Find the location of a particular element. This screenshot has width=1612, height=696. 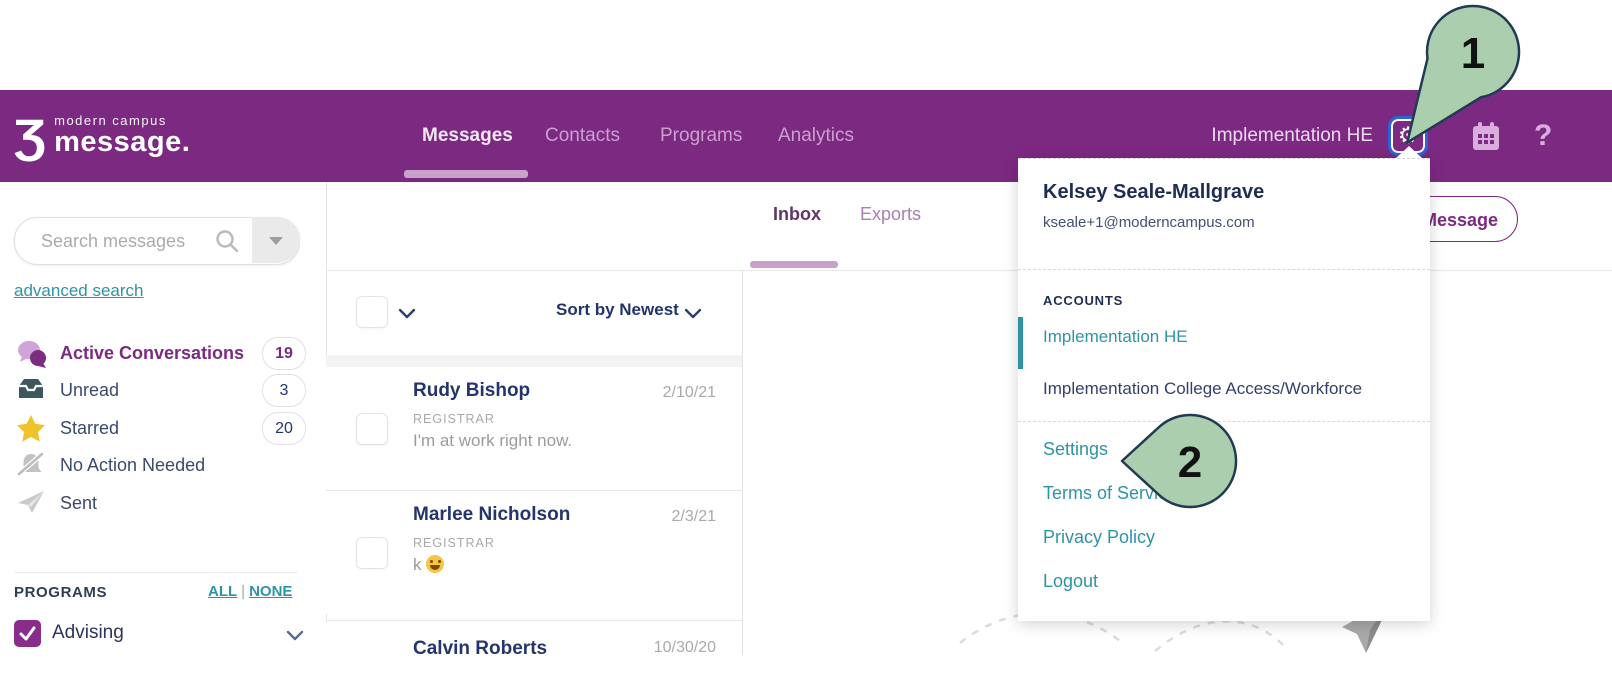

paper-plane-icon is located at coordinates (32, 504).